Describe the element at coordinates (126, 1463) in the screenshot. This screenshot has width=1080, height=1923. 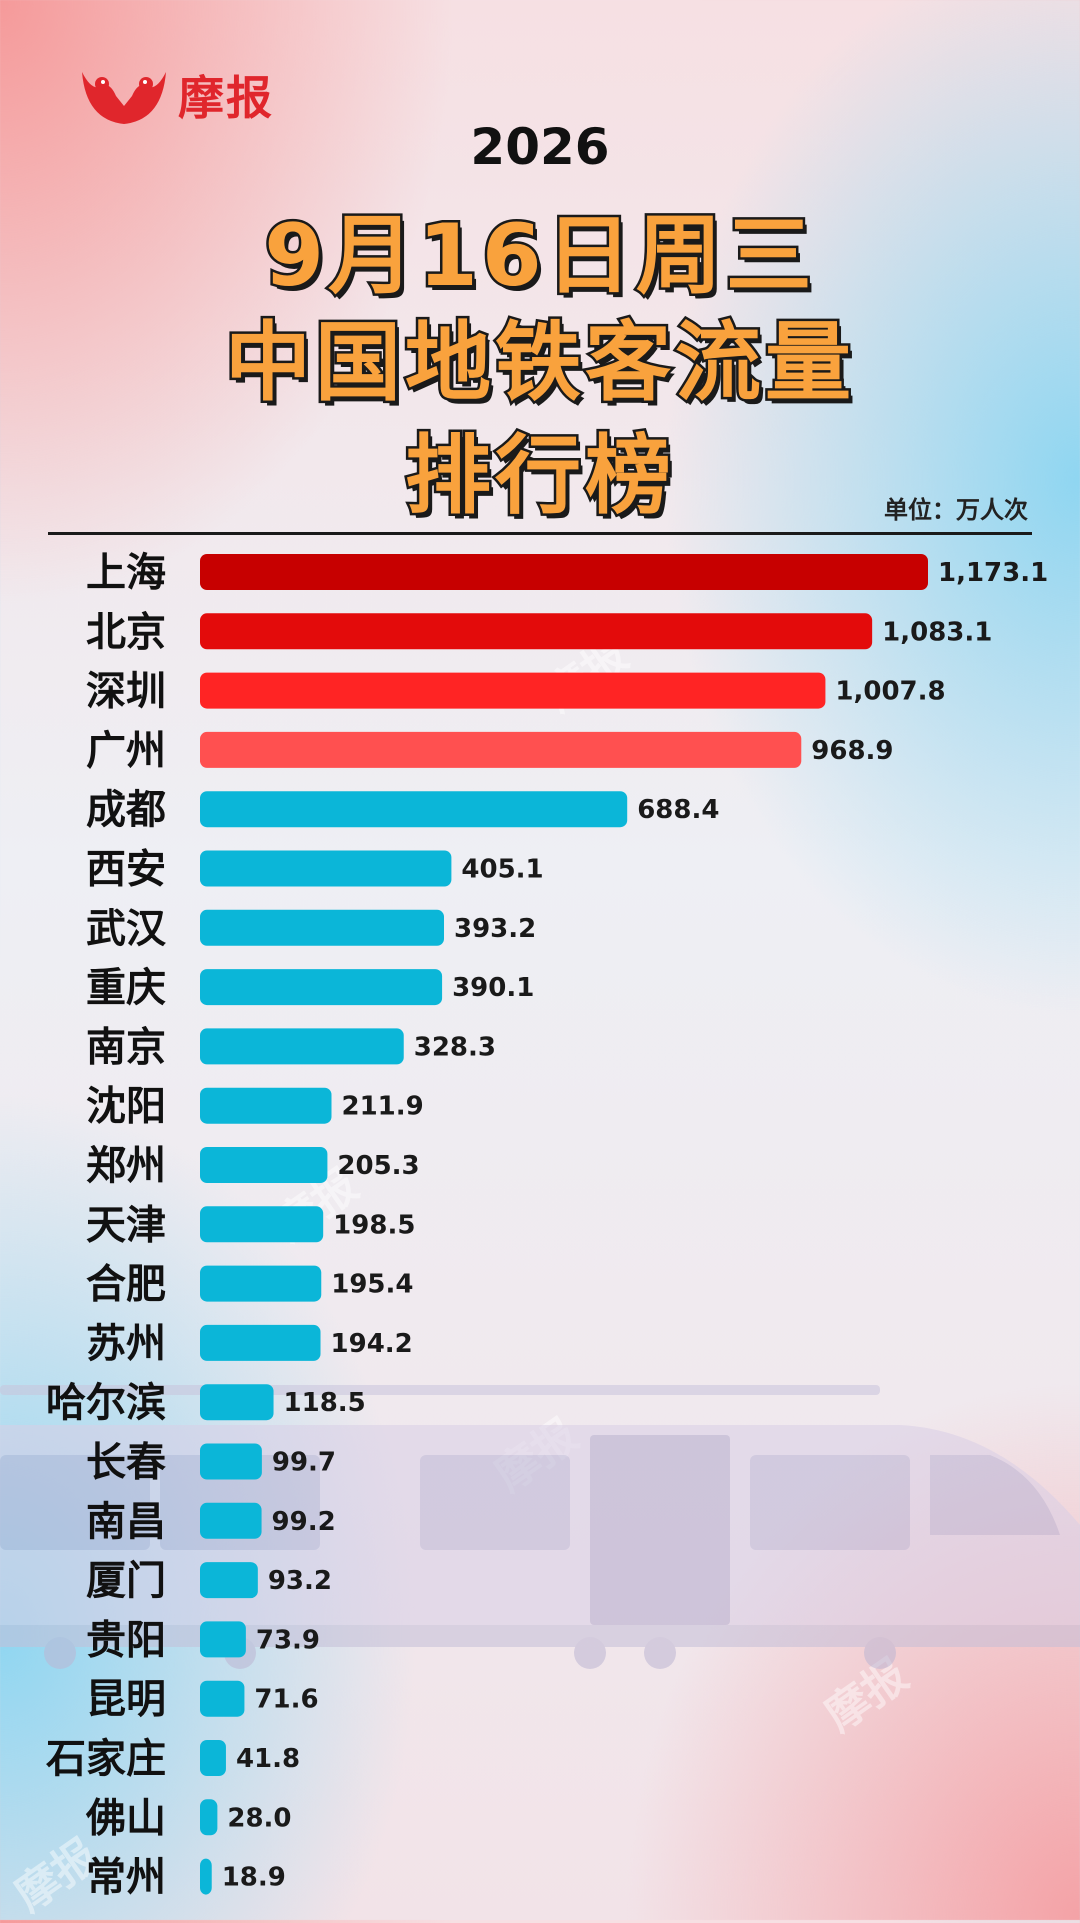
I see `category-label: 长春` at that location.